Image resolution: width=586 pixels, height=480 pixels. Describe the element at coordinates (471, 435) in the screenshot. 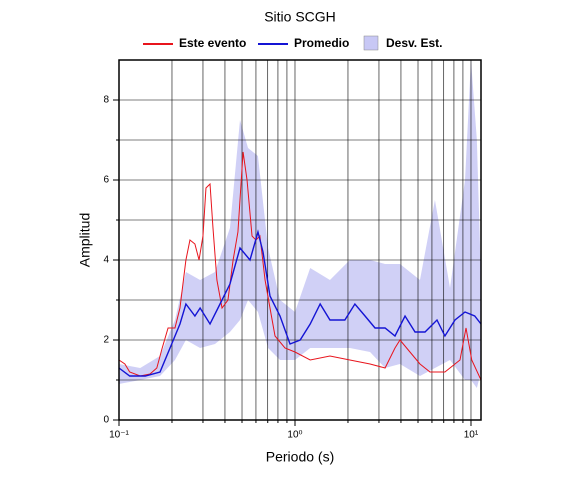

I see `x-tick-label: 10¹` at that location.